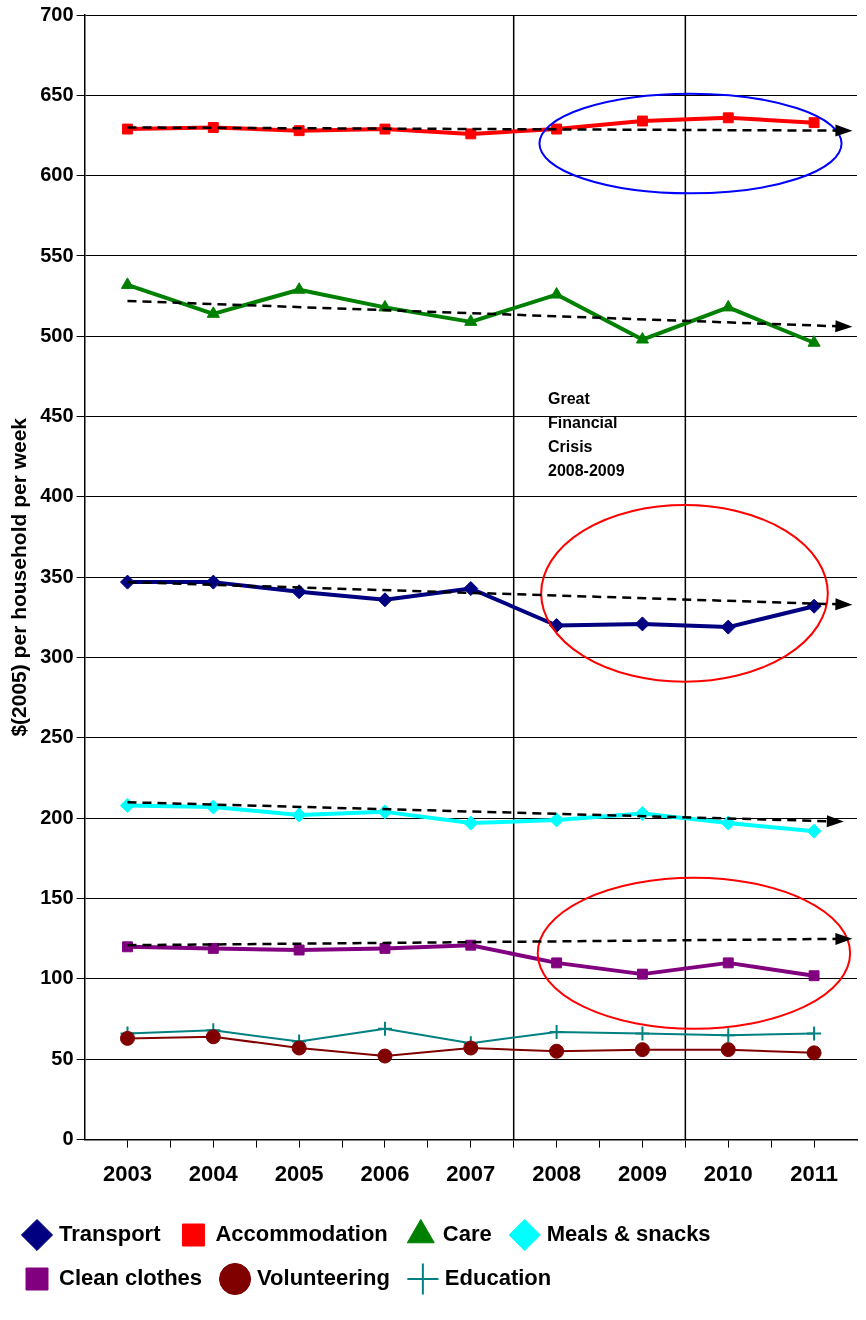 This screenshot has height=1320, width=866. I want to click on x-tick-label: 2009, so click(642, 1173).